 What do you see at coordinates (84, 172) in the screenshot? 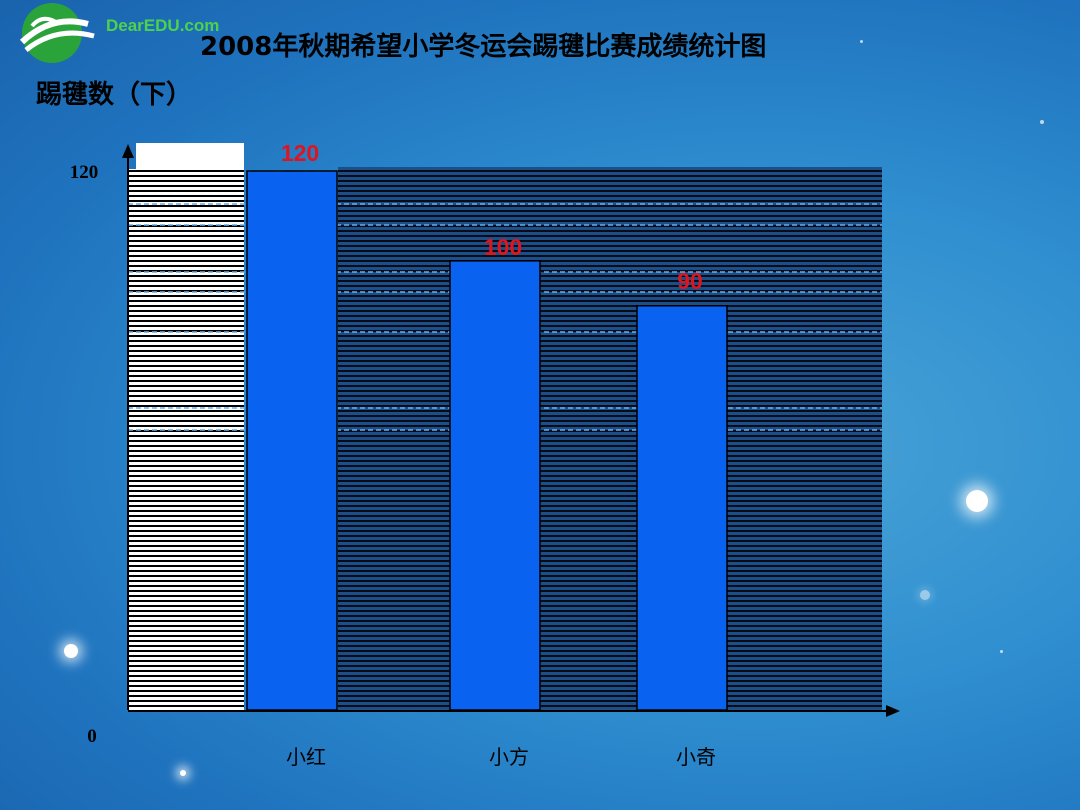
I see `y-tick-label: 120` at bounding box center [84, 172].